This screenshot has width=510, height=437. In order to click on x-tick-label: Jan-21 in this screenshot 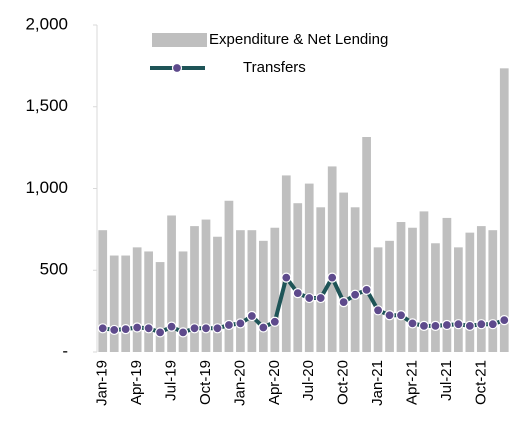, I will do `click(377, 383)`.